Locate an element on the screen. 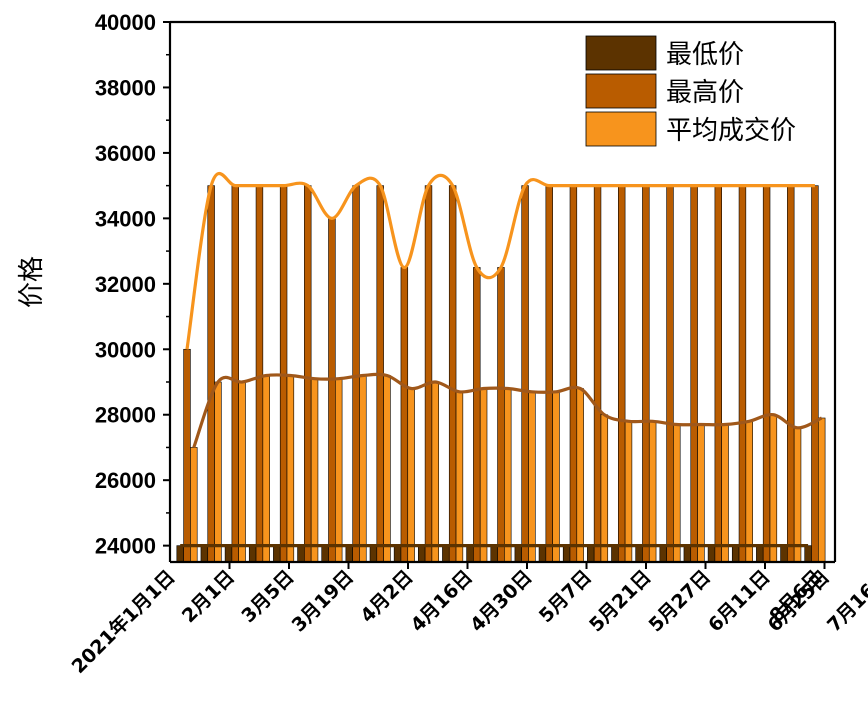  avg-trend-line is located at coordinates (507, 410).